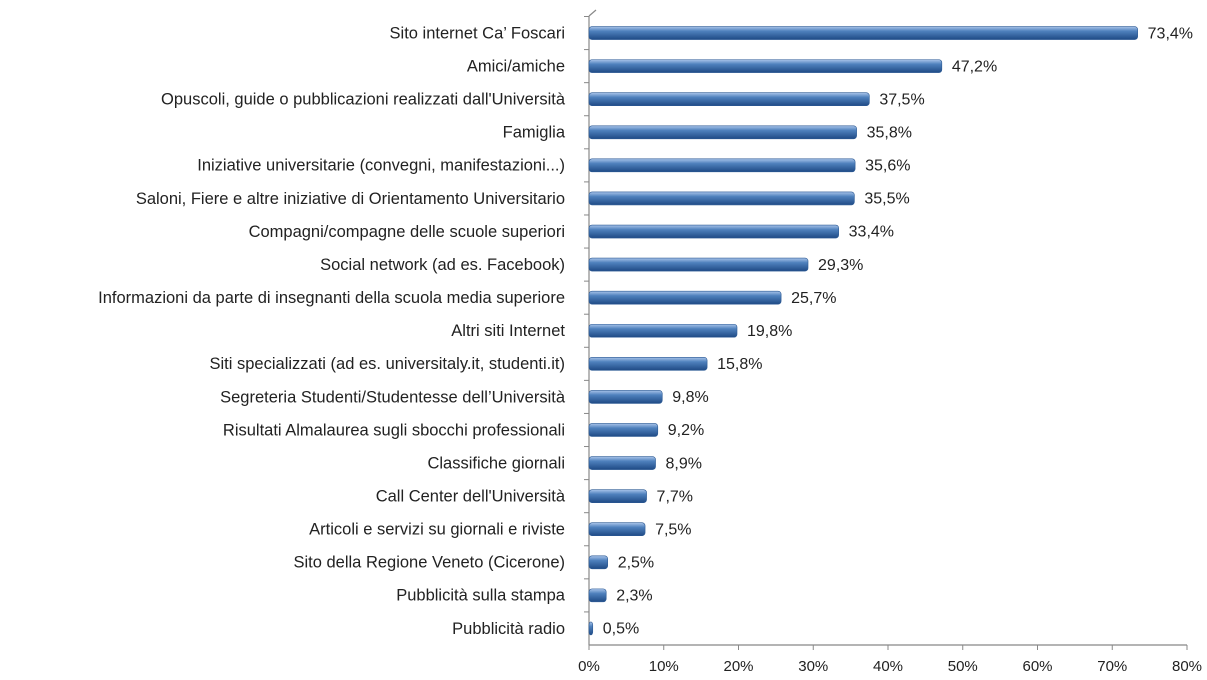 The image size is (1207, 680). I want to click on value-label: 47,2%, so click(974, 66).